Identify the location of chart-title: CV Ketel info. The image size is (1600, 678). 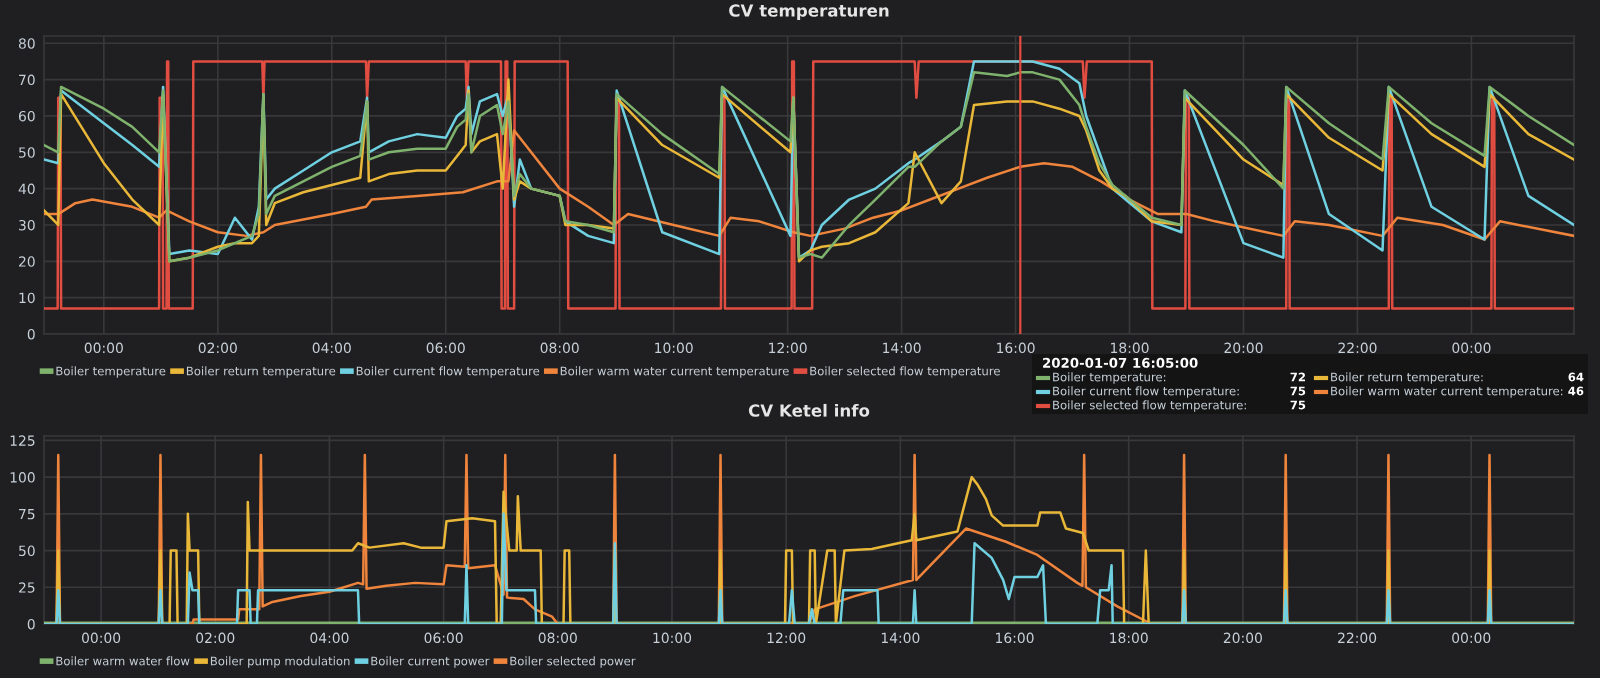
(809, 410).